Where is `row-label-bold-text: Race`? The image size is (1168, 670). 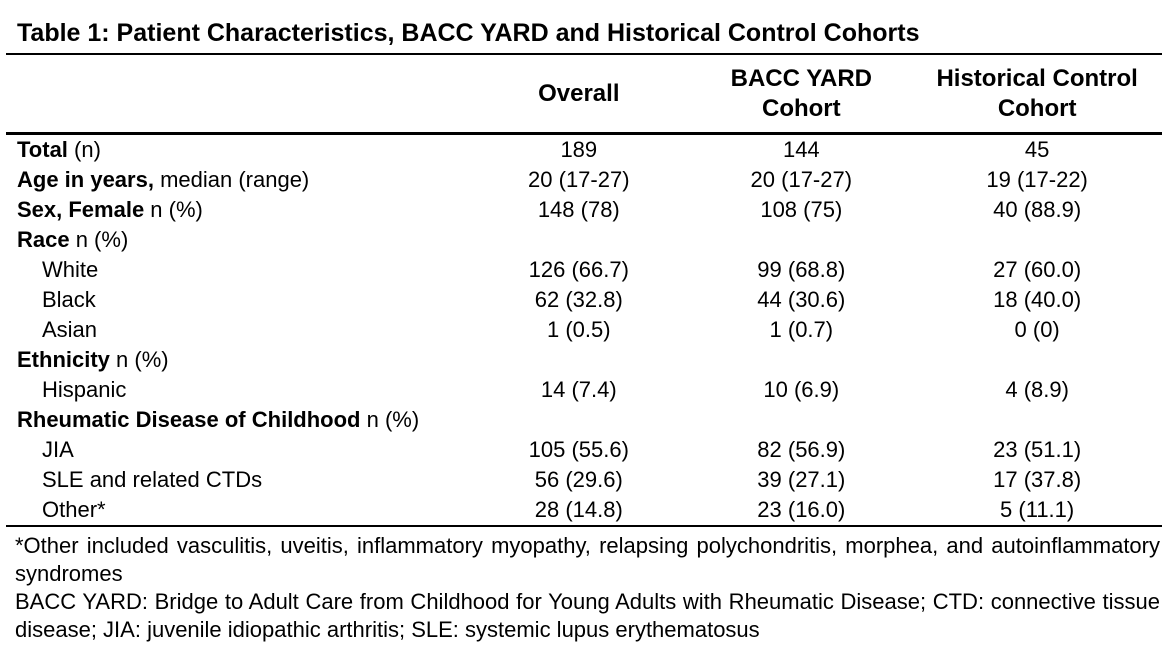
row-label-bold-text: Race is located at coordinates (43, 239).